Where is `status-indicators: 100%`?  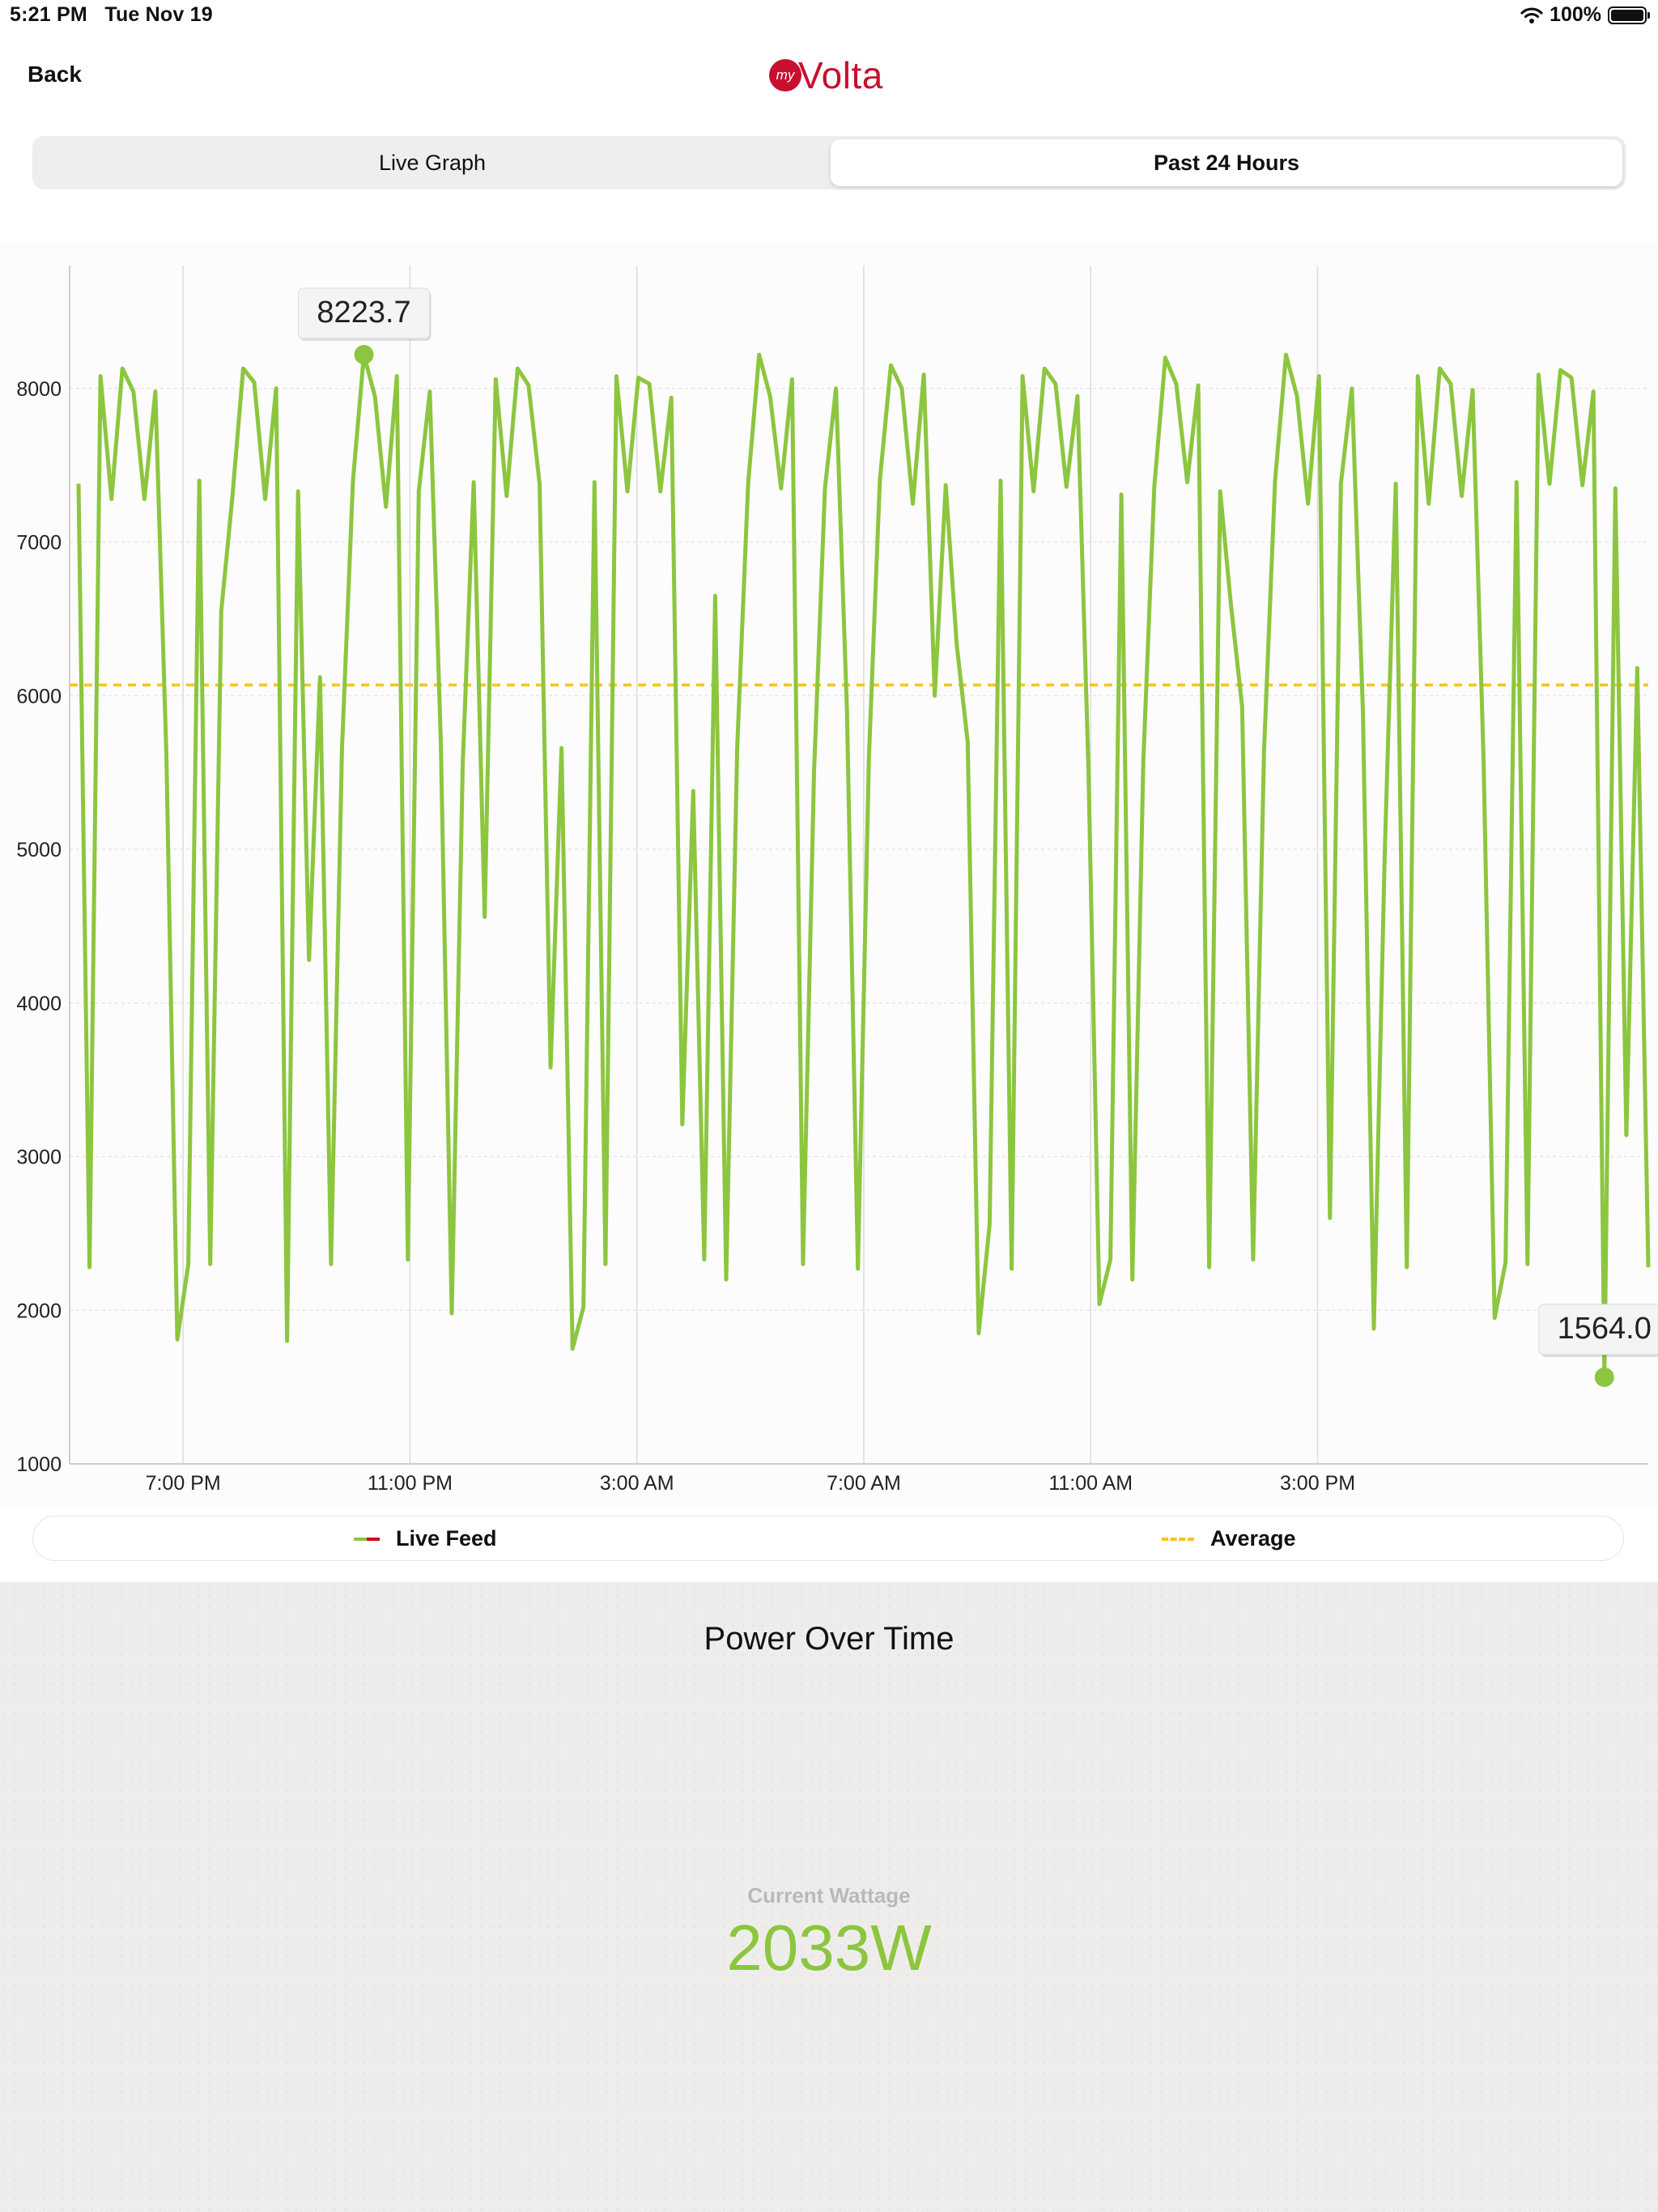
status-indicators: 100% is located at coordinates (1585, 15).